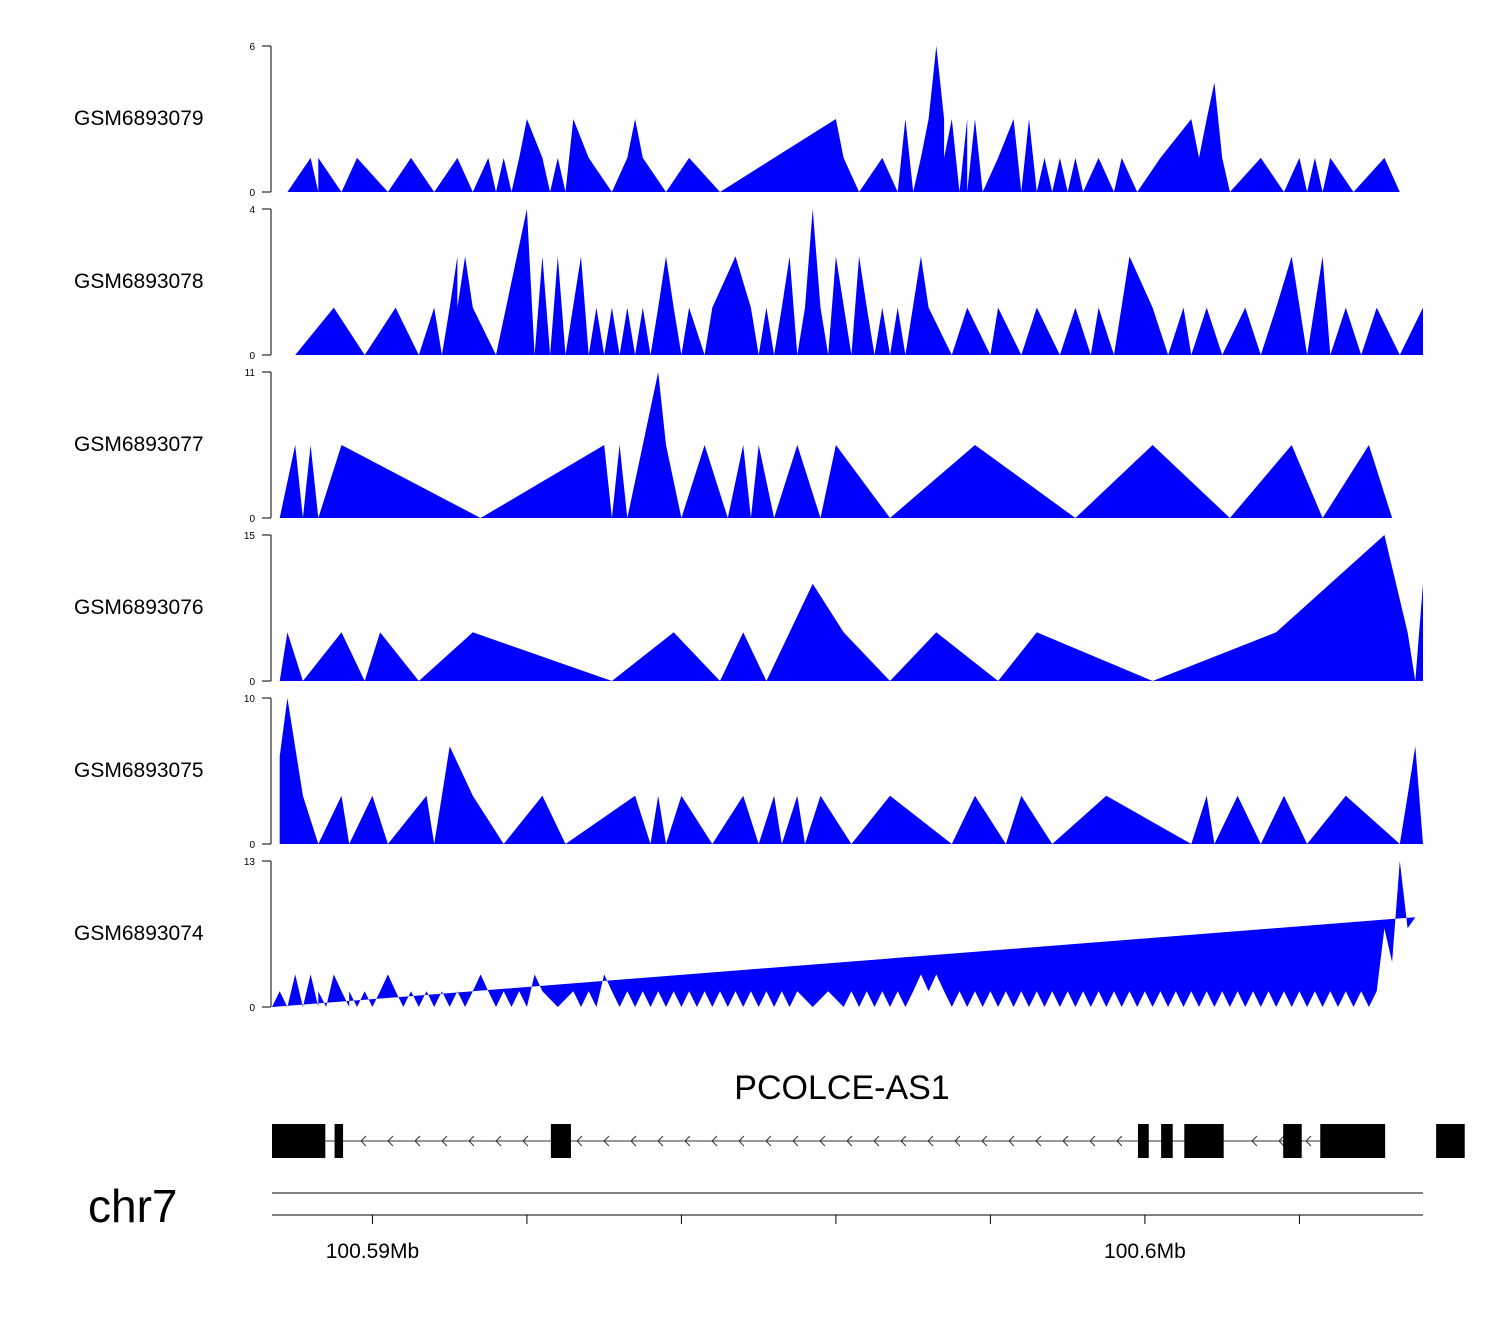  I want to click on coverage-track: GSM6893075 10 0, so click(749, 772).